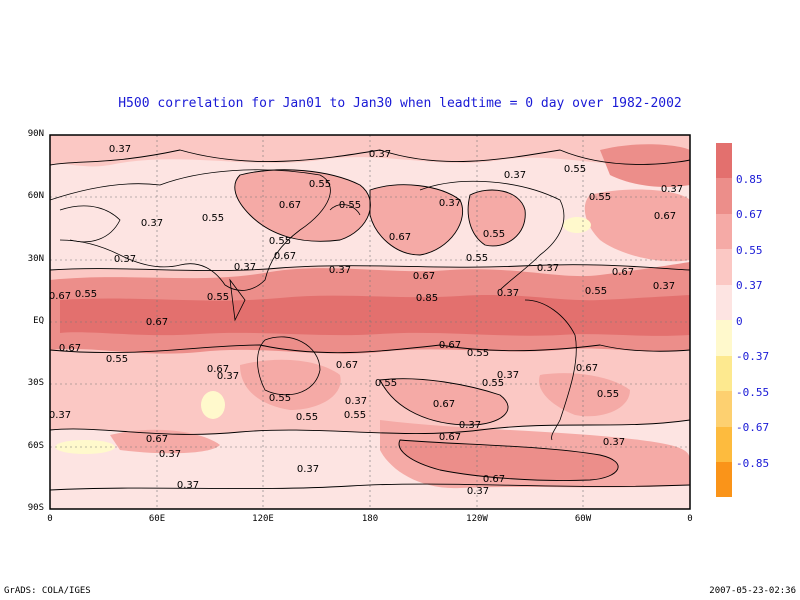  What do you see at coordinates (35, 446) in the screenshot?
I see `y-tick-label: 60S` at bounding box center [35, 446].